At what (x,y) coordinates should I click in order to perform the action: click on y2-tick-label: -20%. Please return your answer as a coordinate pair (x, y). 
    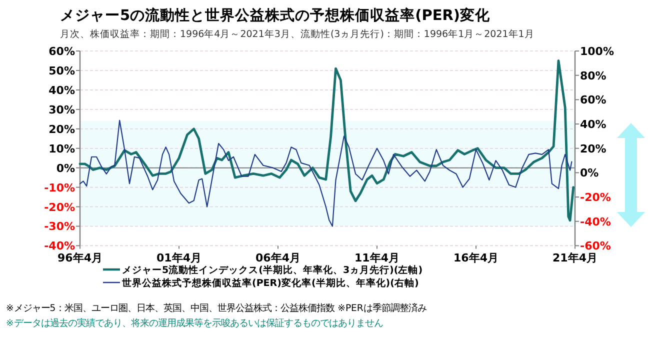
    Looking at the image, I should click on (595, 197).